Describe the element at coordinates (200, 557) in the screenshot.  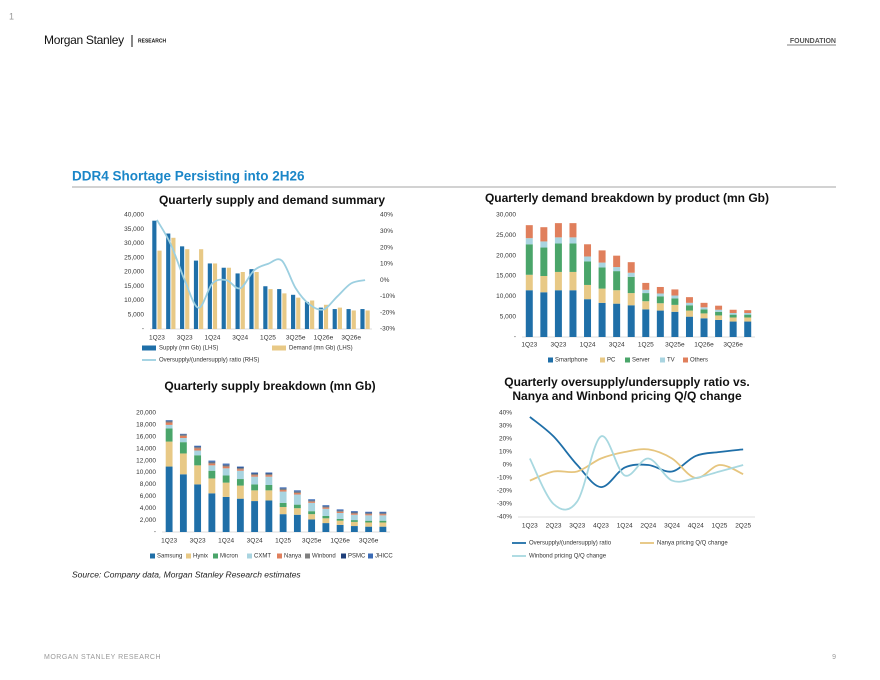
I see `legend-label: Hynix` at that location.